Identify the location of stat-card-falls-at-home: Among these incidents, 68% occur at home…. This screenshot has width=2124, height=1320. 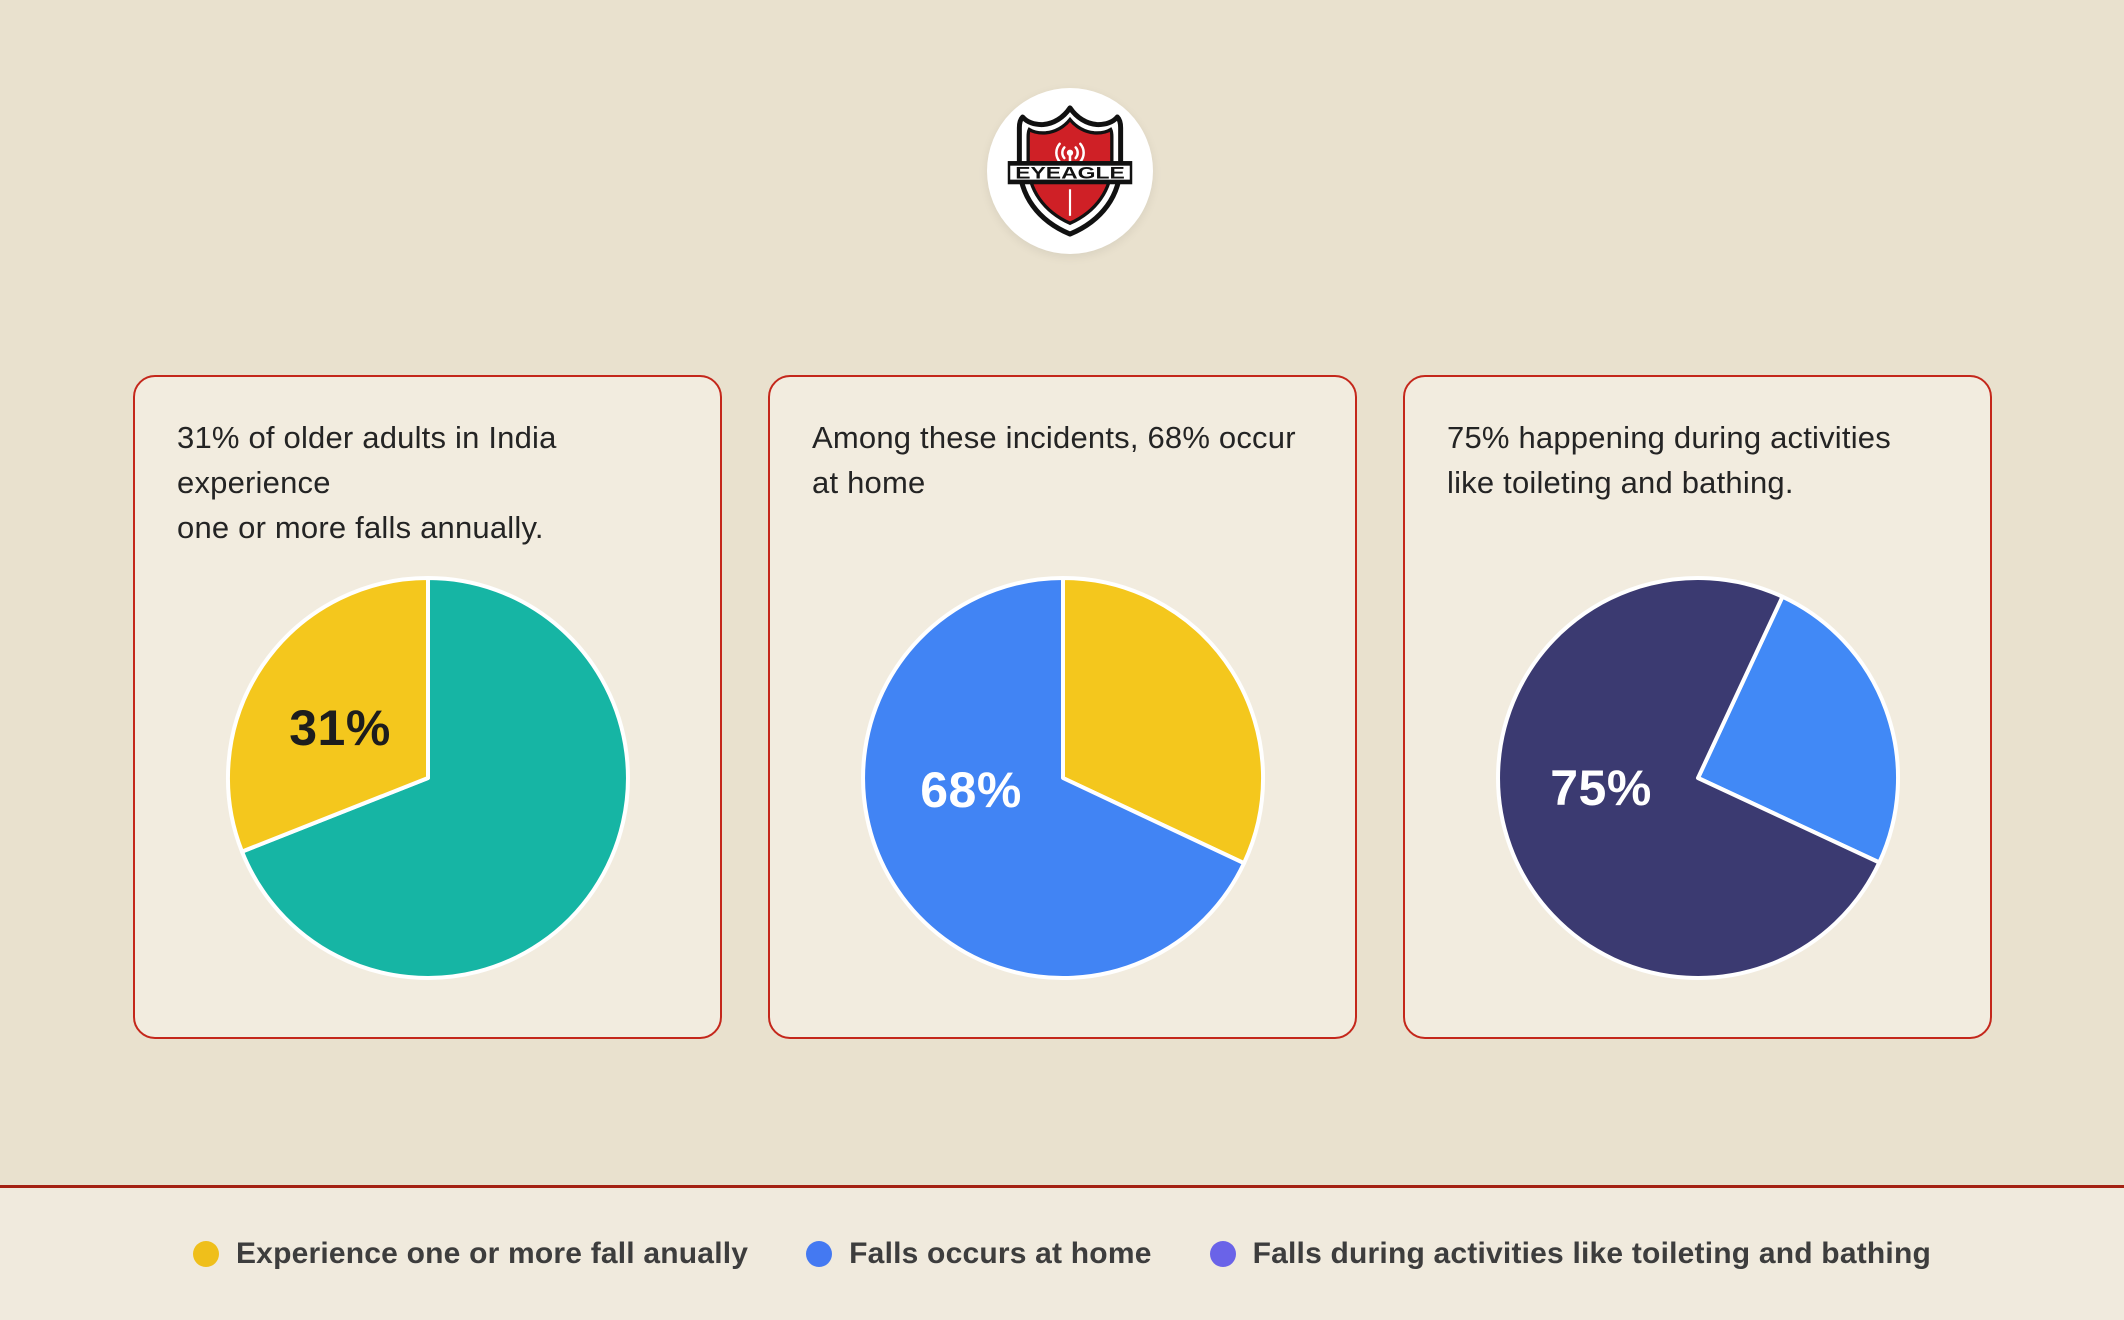
(1062, 707).